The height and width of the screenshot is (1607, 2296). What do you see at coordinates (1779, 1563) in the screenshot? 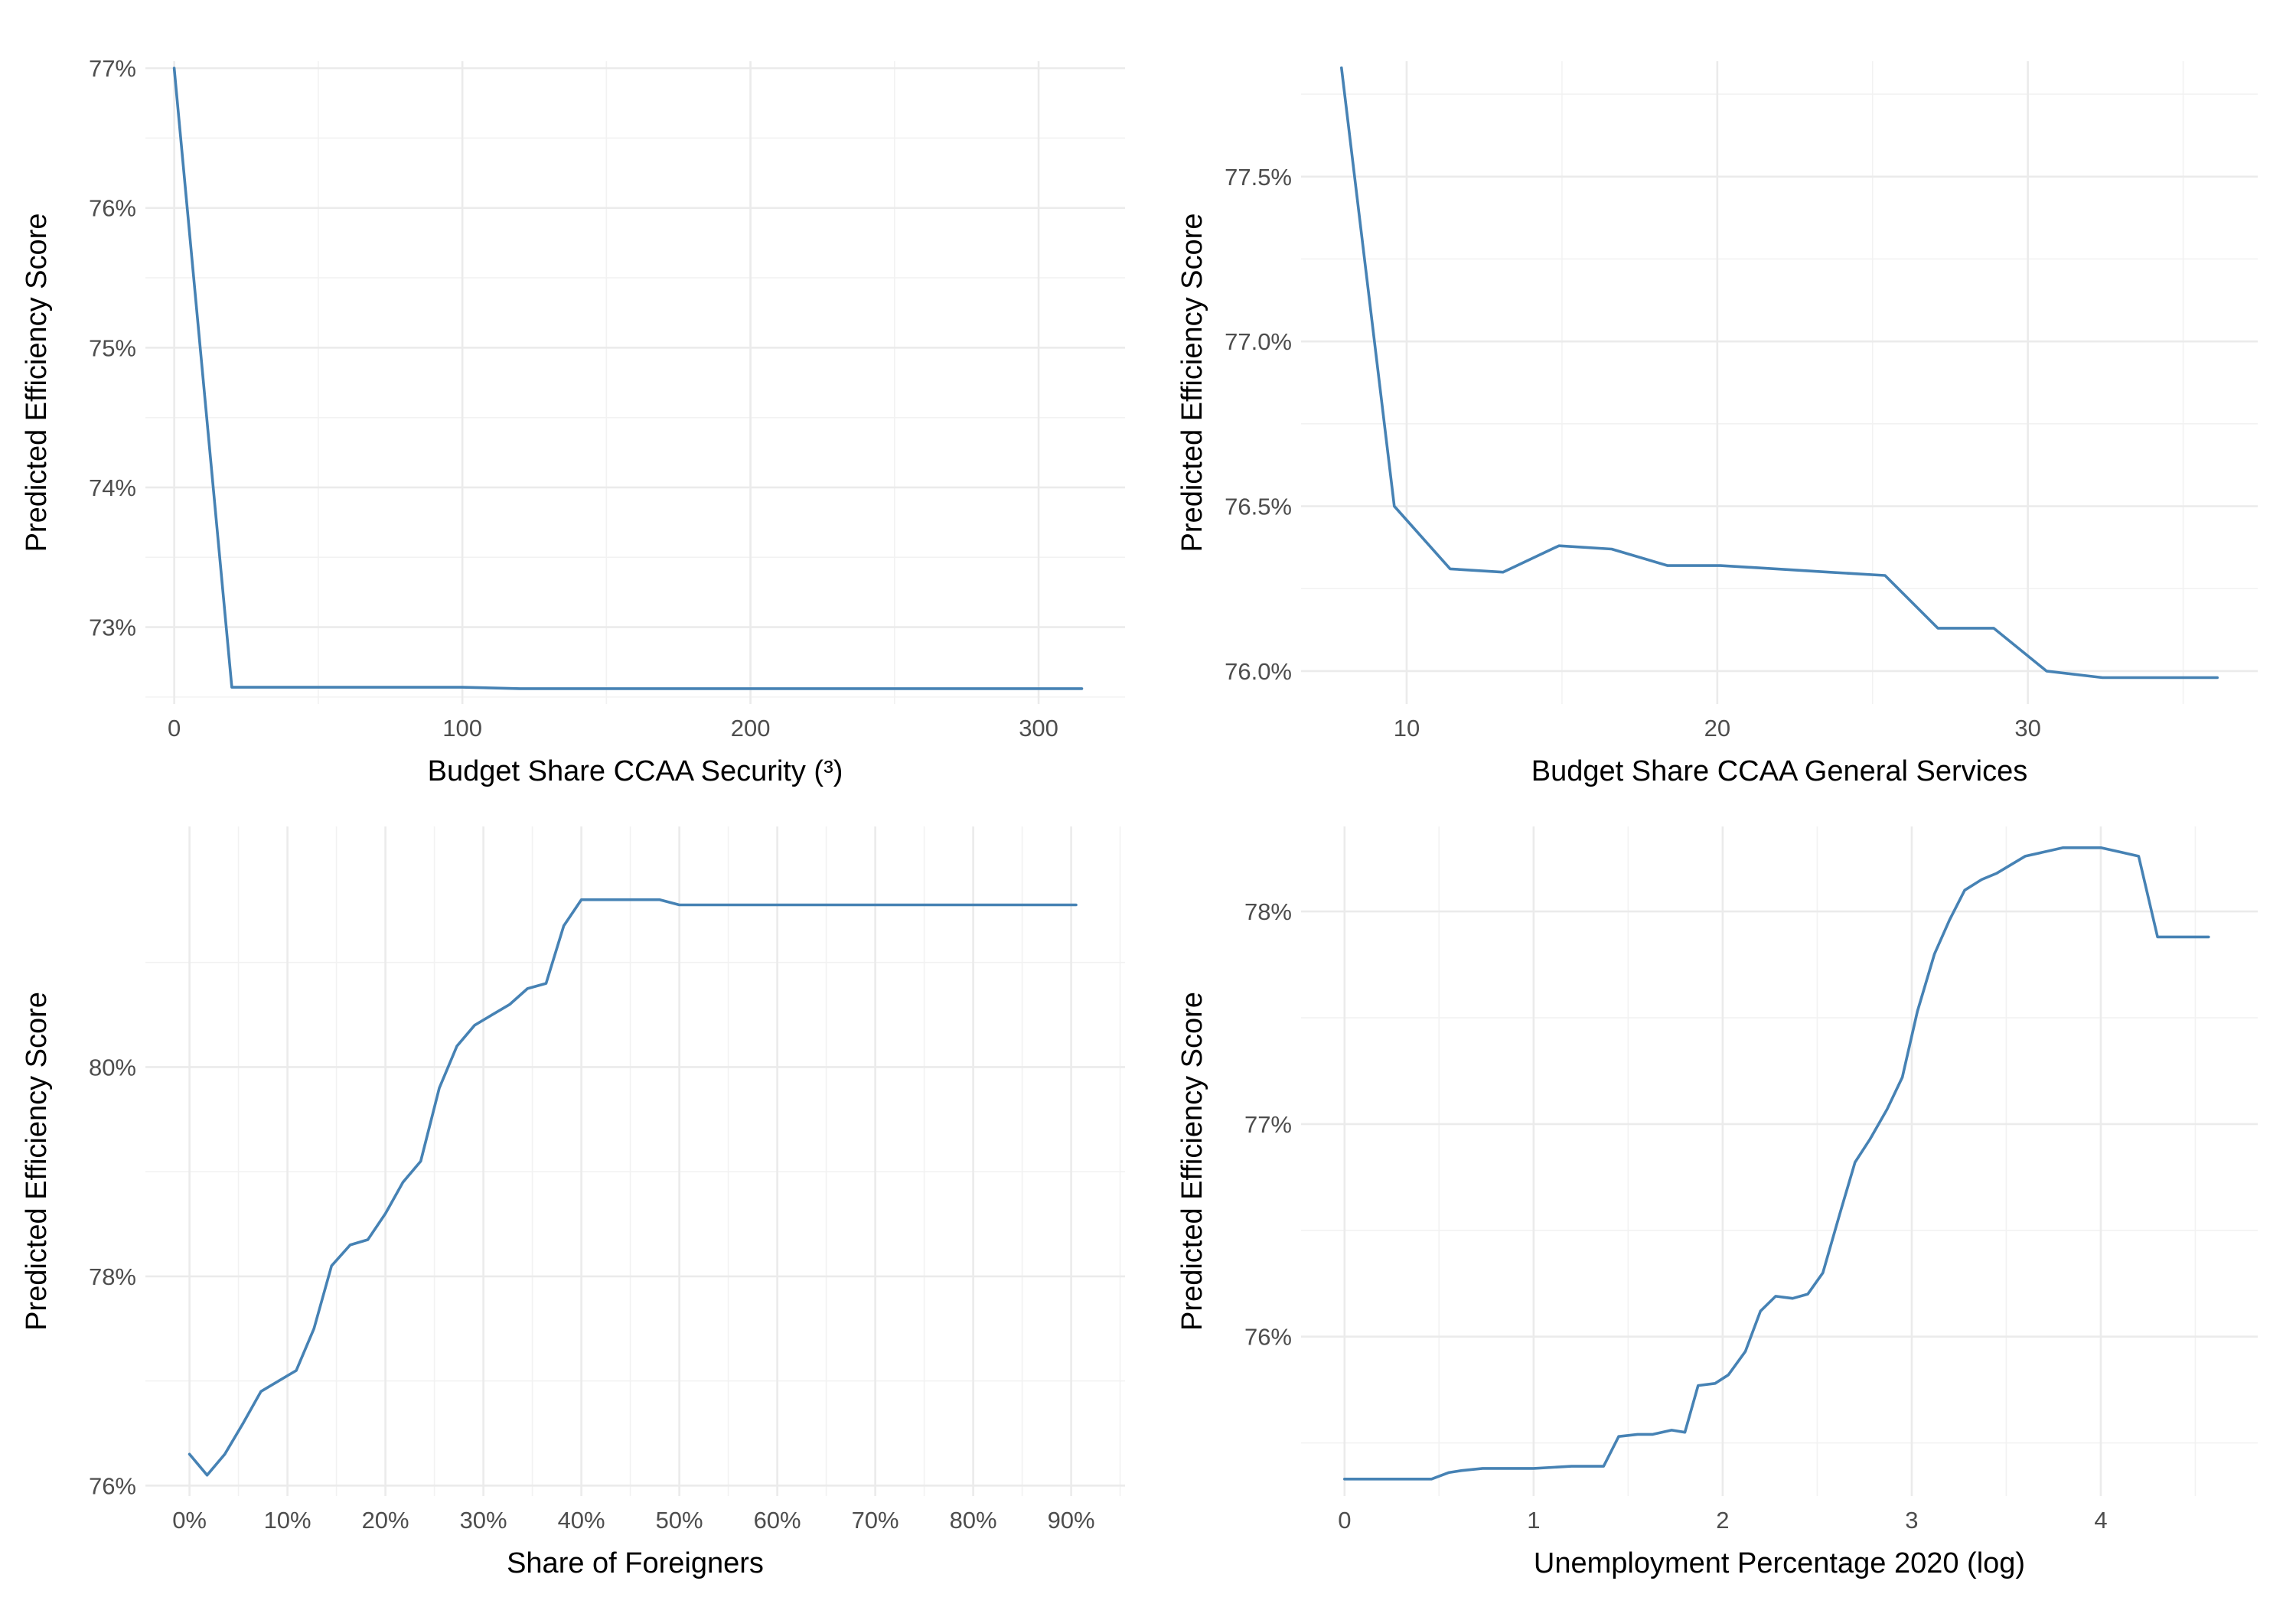
I see `x-axis-title: Unemployment Percentage 2020 (log)` at bounding box center [1779, 1563].